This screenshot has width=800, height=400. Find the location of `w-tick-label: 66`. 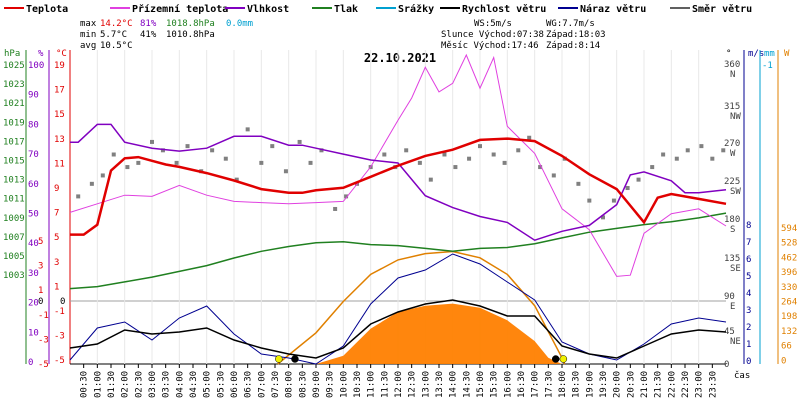

w-tick-label: 66 is located at coordinates (786, 347).